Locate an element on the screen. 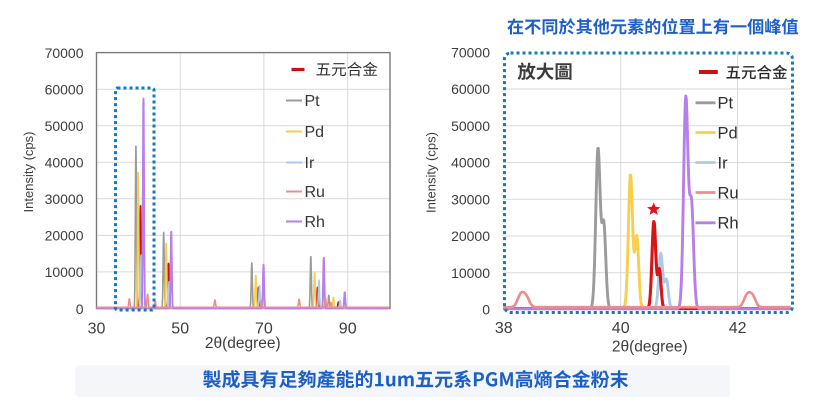 This screenshot has width=830, height=420. svg-text: 38 is located at coordinates (504, 328).